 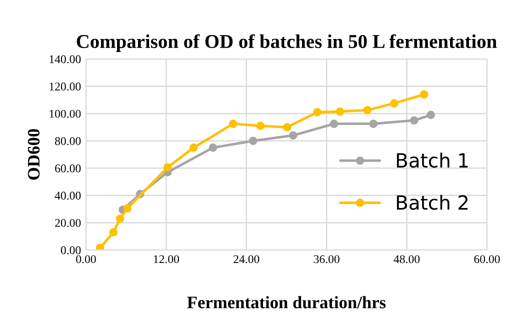 I want to click on y-axis-title: OD600, so click(x=34, y=154).